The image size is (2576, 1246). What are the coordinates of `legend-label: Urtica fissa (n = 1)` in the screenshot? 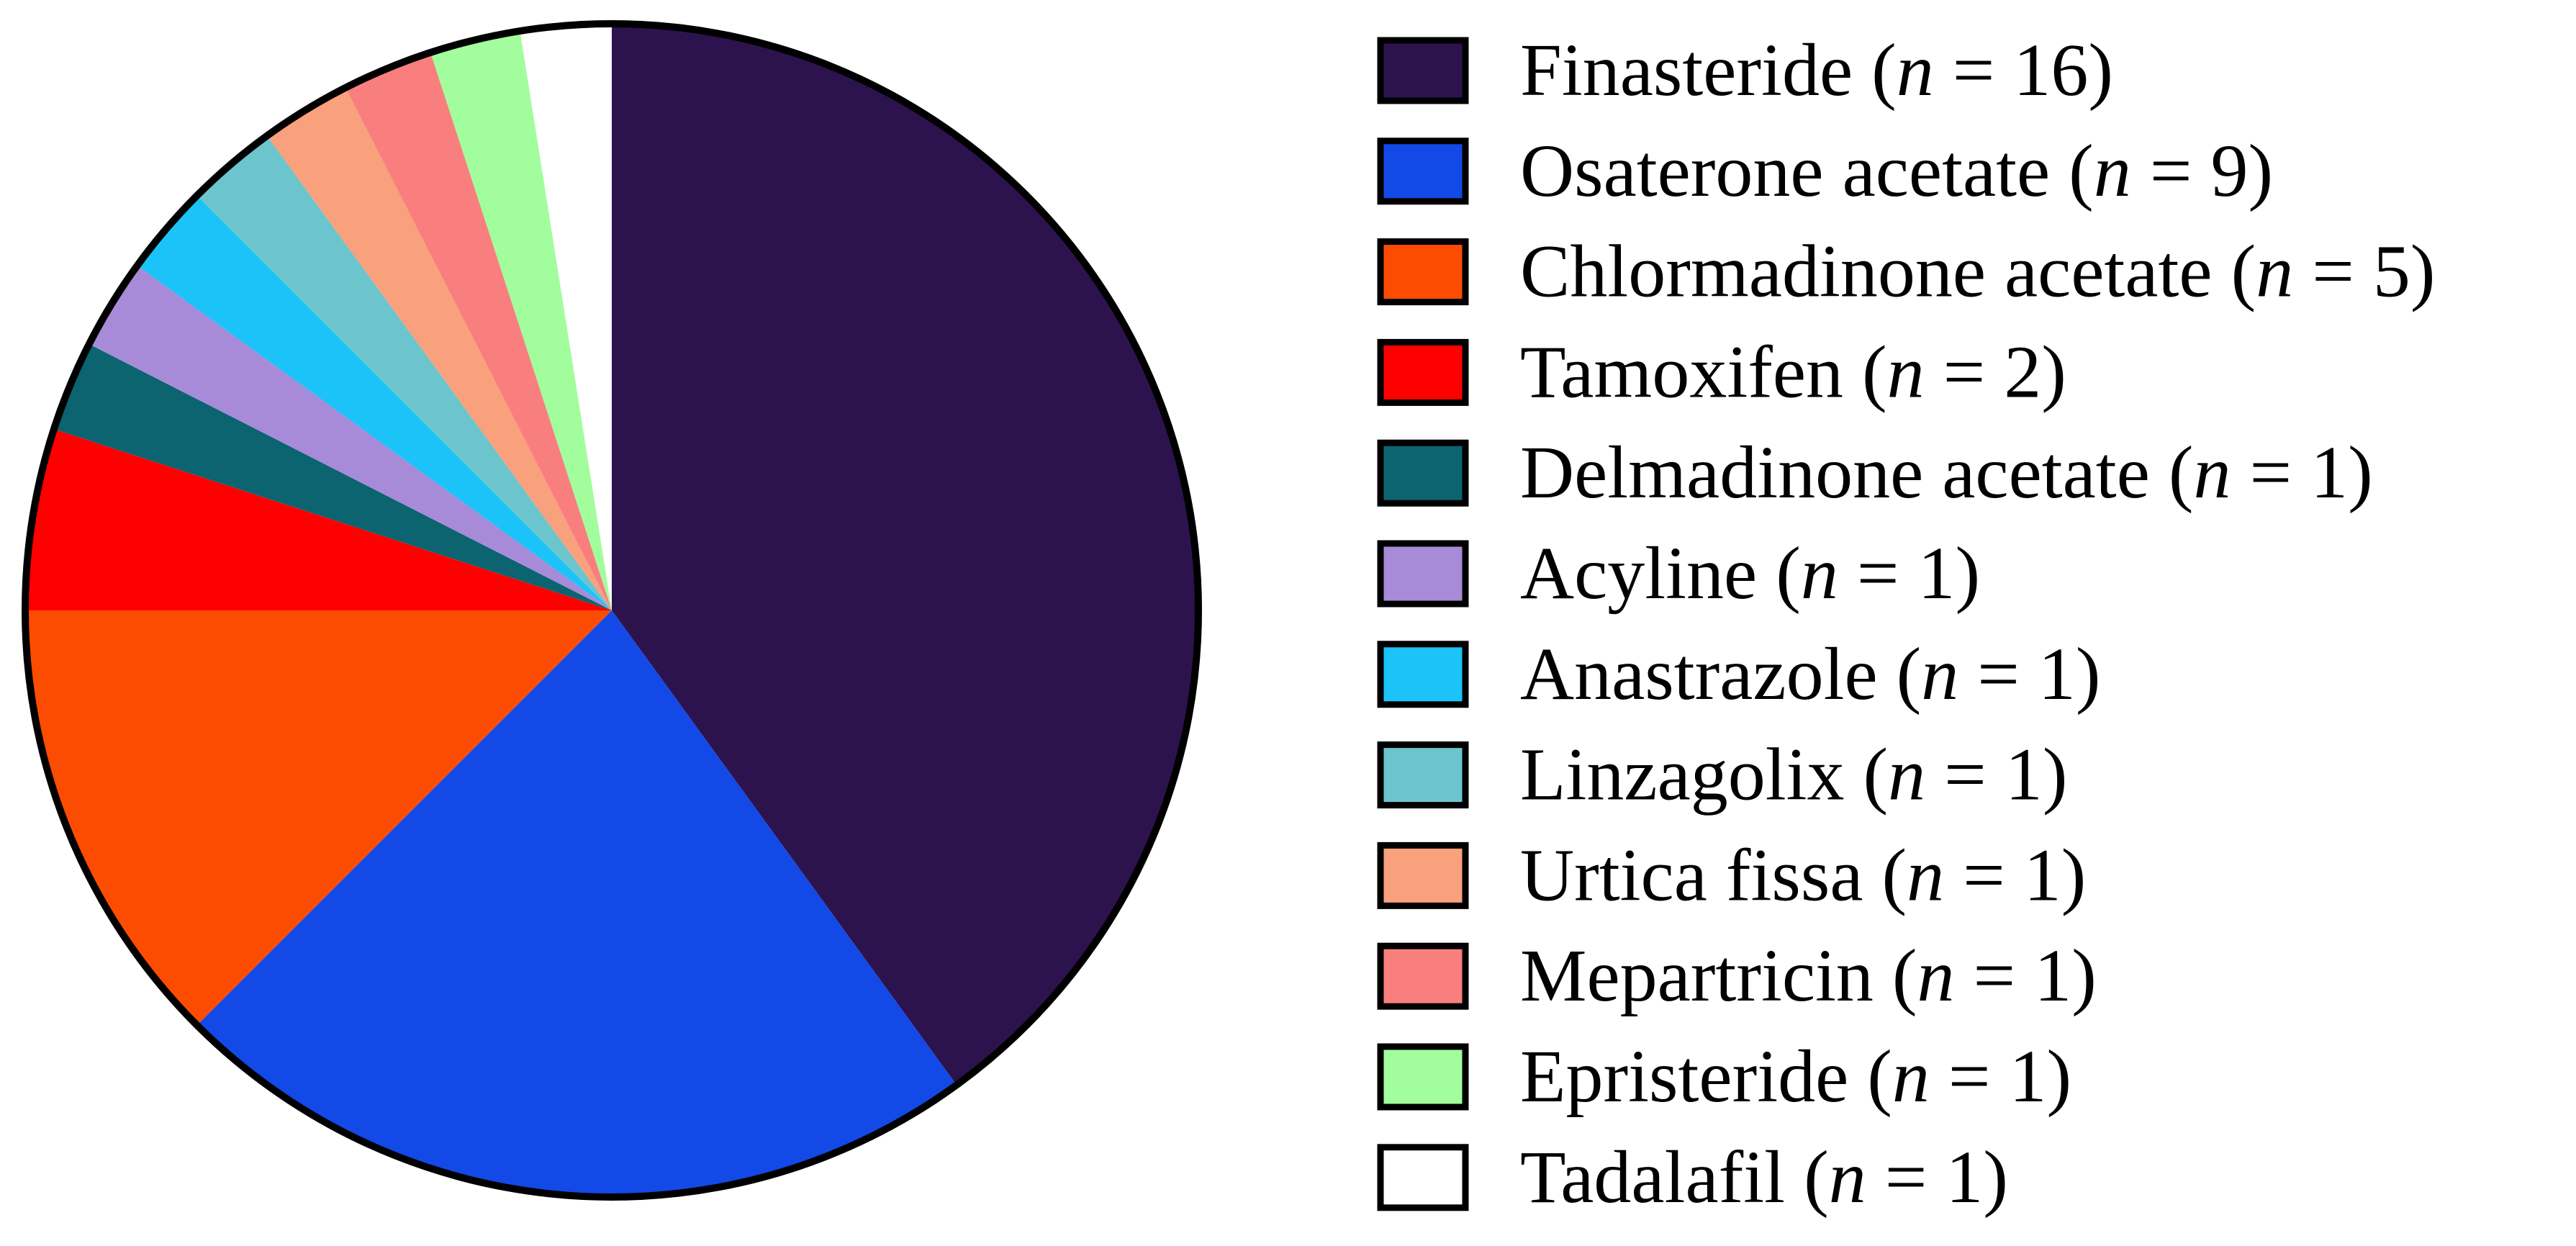 It's located at (1803, 875).